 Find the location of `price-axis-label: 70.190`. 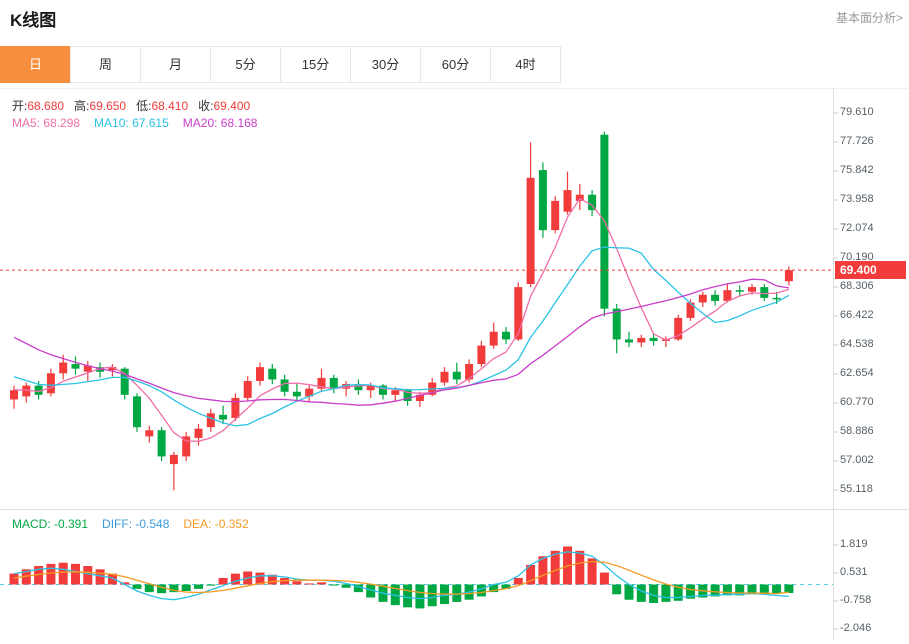

price-axis-label: 70.190 is located at coordinates (857, 257).